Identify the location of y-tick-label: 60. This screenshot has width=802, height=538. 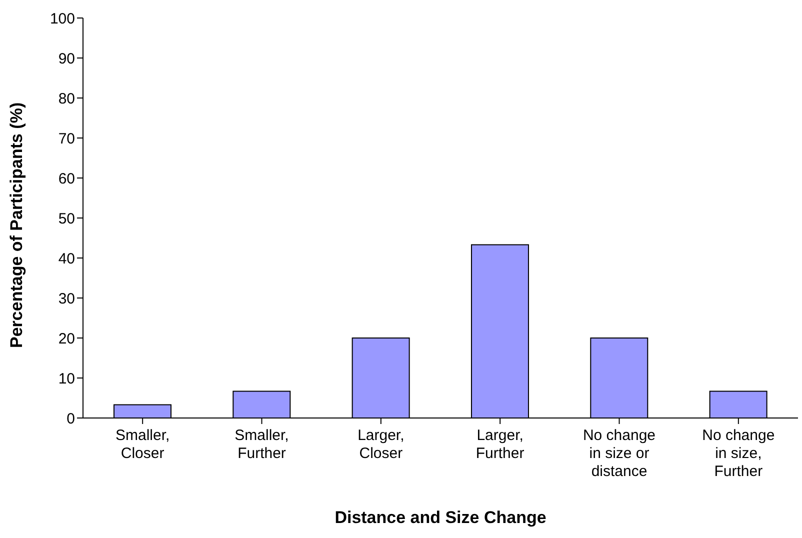
(66, 179).